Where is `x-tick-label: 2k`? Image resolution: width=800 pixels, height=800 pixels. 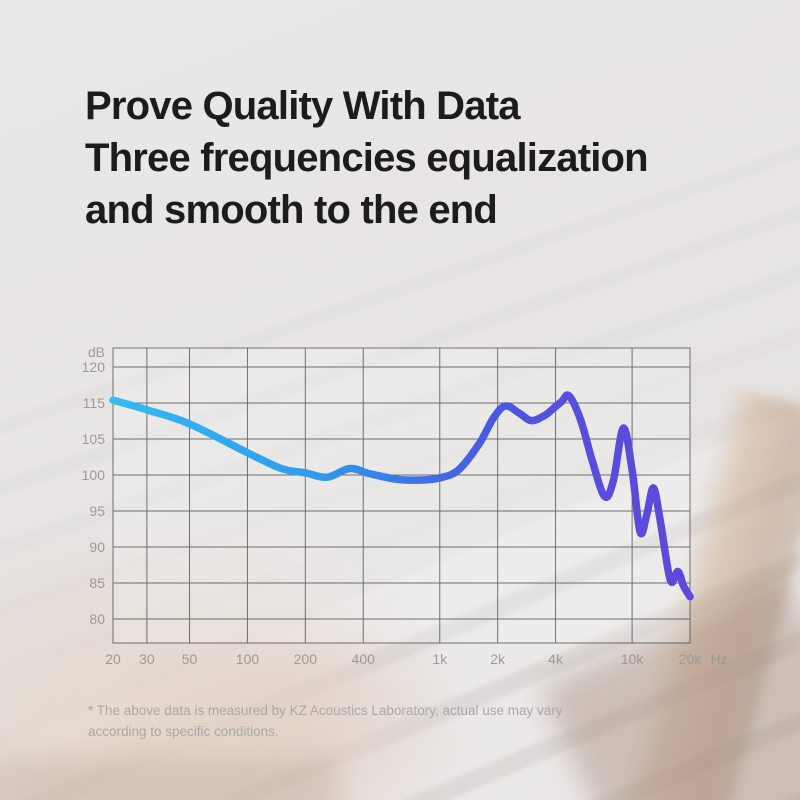
x-tick-label: 2k is located at coordinates (498, 659).